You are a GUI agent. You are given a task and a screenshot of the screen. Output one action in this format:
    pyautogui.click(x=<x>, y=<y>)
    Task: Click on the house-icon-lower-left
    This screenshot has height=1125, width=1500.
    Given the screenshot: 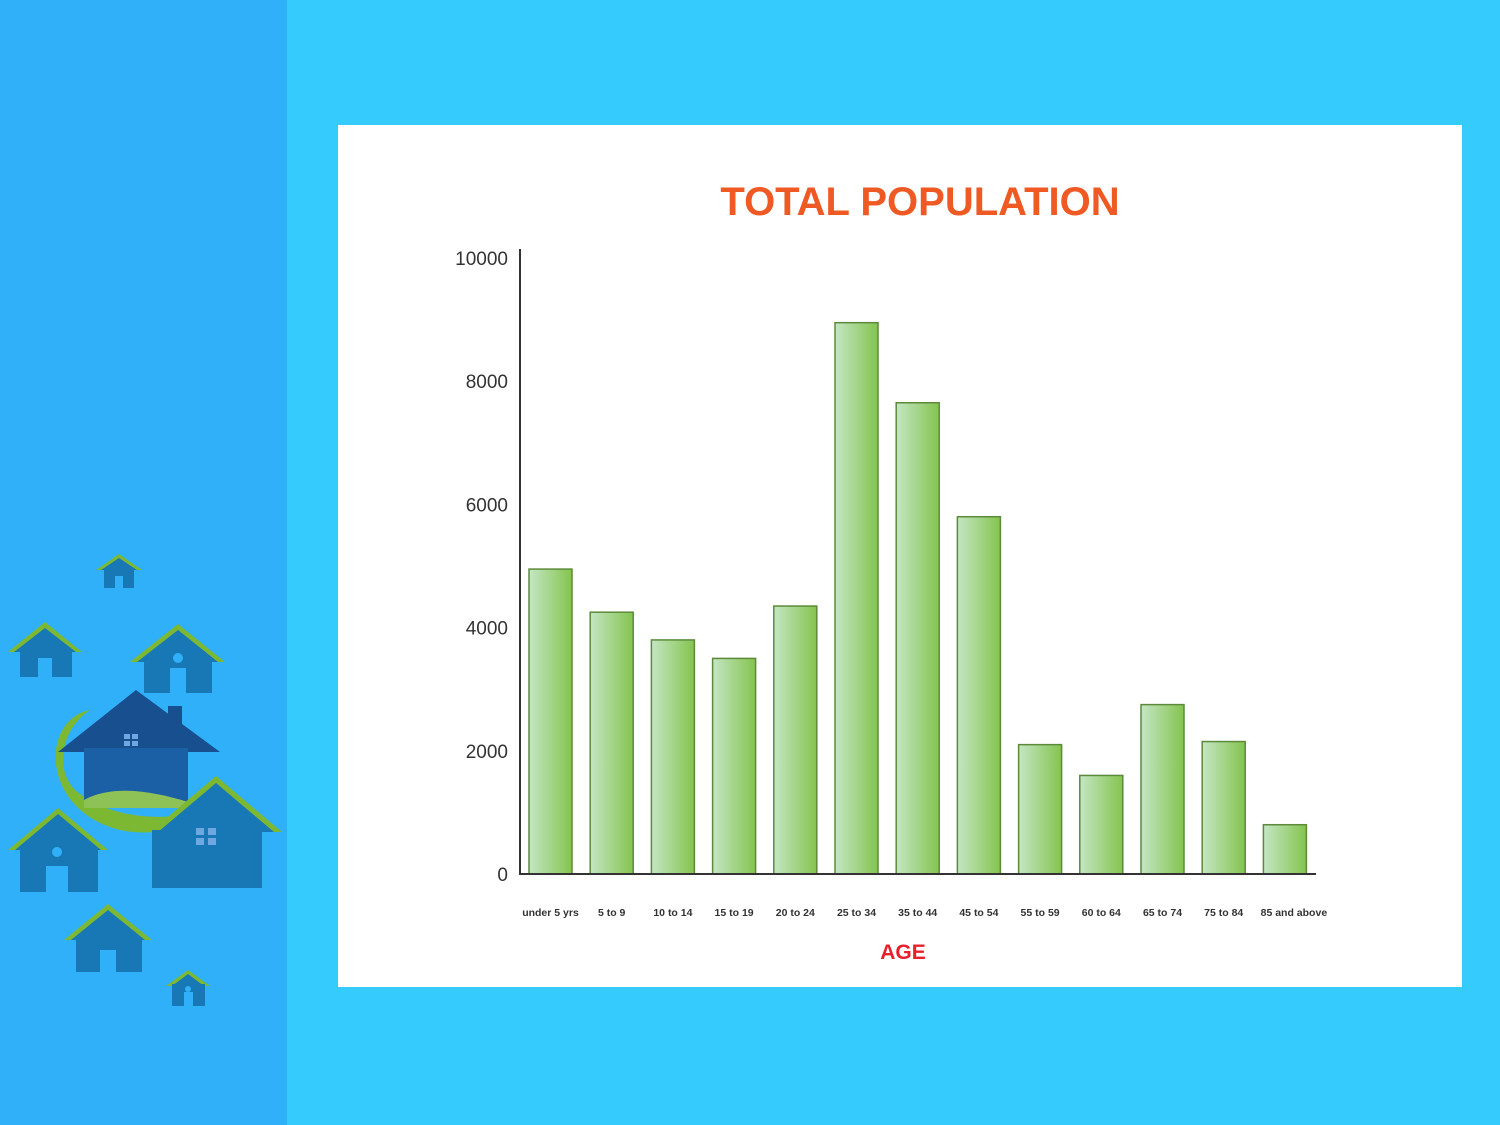 What is the action you would take?
    pyautogui.click(x=58, y=850)
    